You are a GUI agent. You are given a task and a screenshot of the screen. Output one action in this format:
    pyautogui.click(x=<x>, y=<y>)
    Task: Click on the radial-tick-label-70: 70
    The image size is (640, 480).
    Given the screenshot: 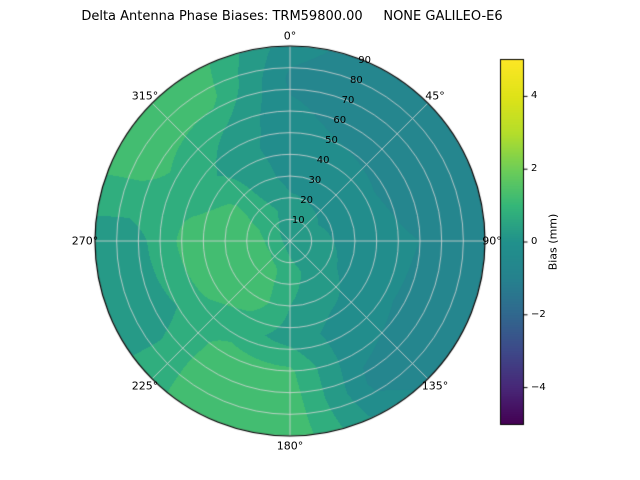 What is the action you would take?
    pyautogui.click(x=348, y=100)
    